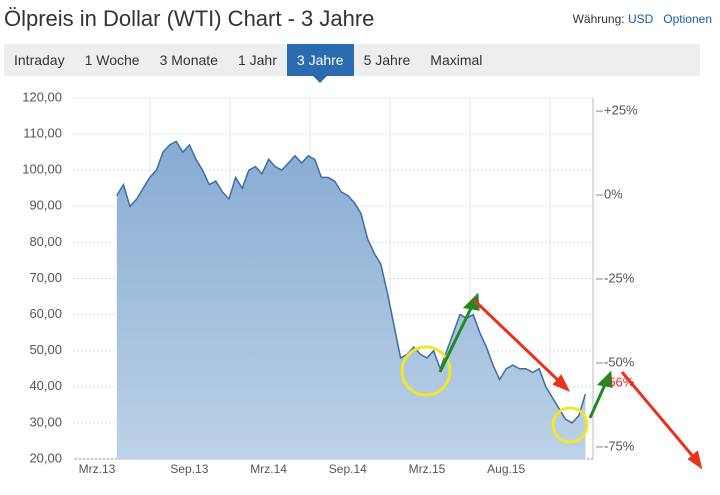 The height and width of the screenshot is (495, 720). Describe the element at coordinates (42, 96) in the screenshot. I see `y-tick-label: 120,00` at that location.